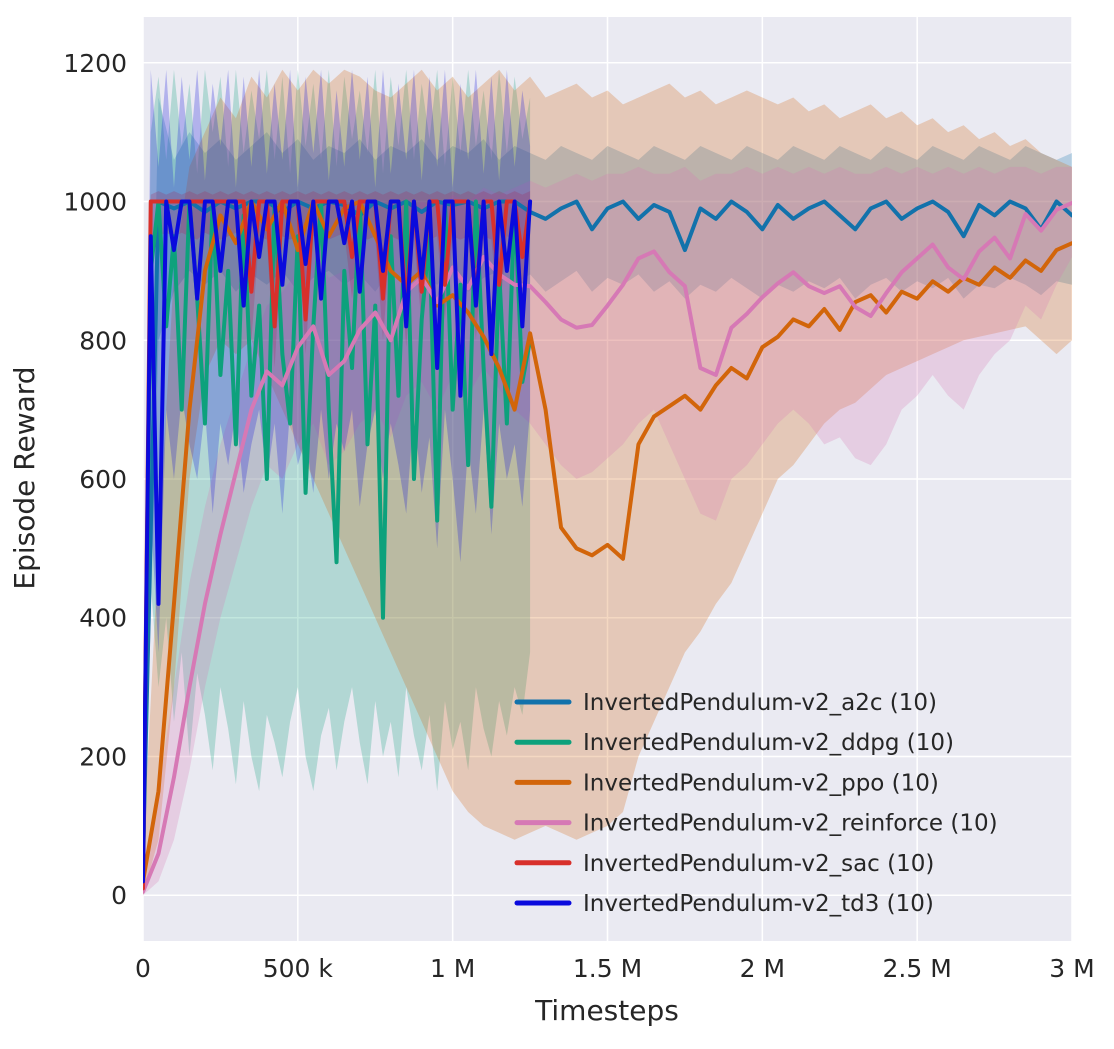  What do you see at coordinates (917, 968) in the screenshot?
I see `x-tick-label: 2.5 M` at bounding box center [917, 968].